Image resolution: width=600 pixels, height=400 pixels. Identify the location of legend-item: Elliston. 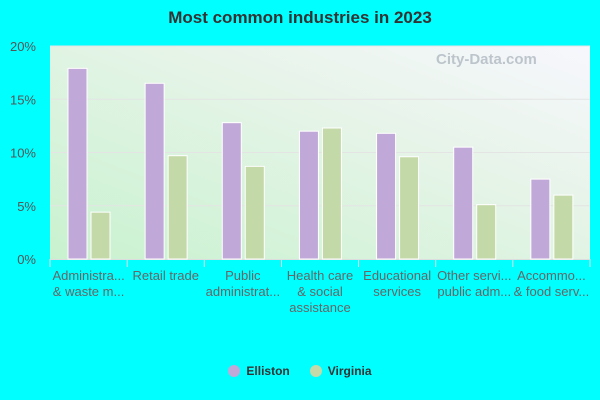
(259, 371).